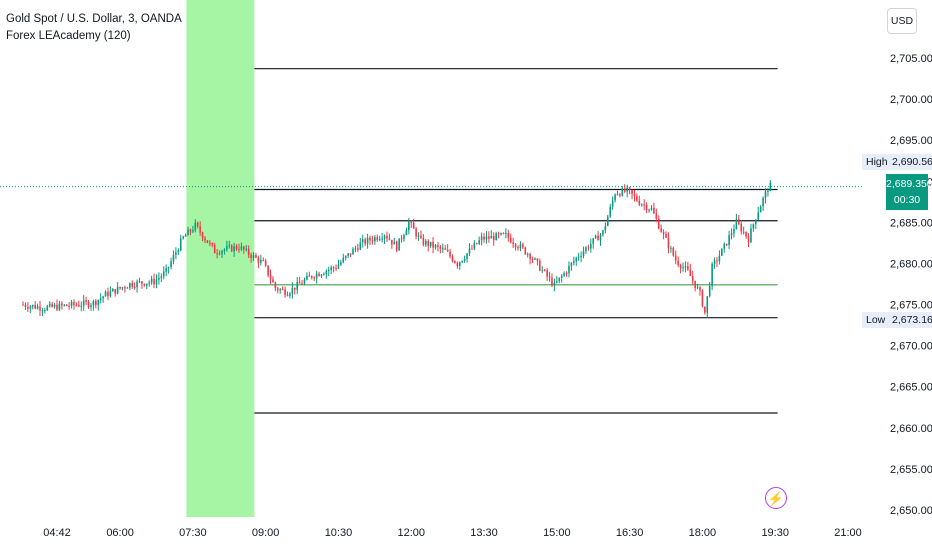 This screenshot has width=932, height=550. What do you see at coordinates (703, 533) in the screenshot?
I see `x-tick-label-9: 18:00` at bounding box center [703, 533].